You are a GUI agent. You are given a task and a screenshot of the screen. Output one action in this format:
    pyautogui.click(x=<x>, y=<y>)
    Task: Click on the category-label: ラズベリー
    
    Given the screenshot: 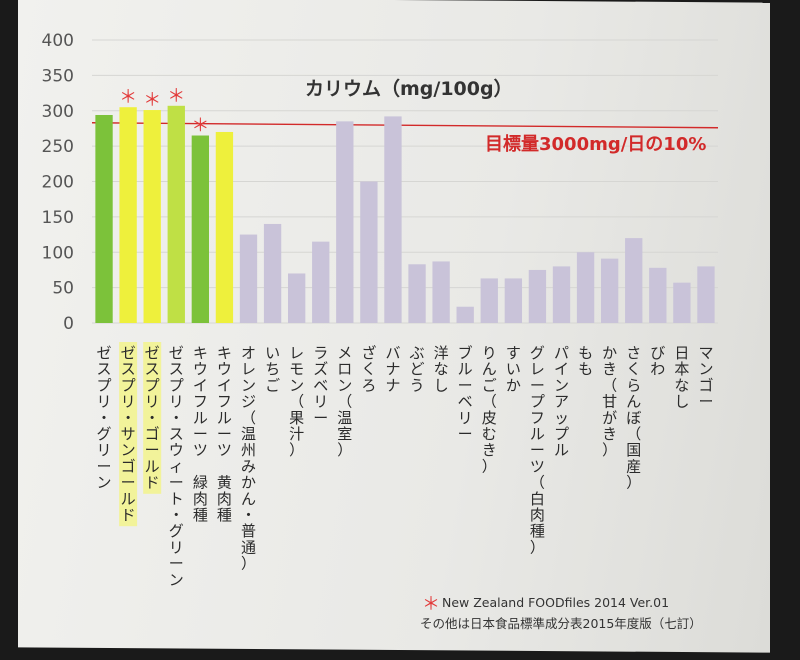 What is the action you would take?
    pyautogui.click(x=320, y=385)
    